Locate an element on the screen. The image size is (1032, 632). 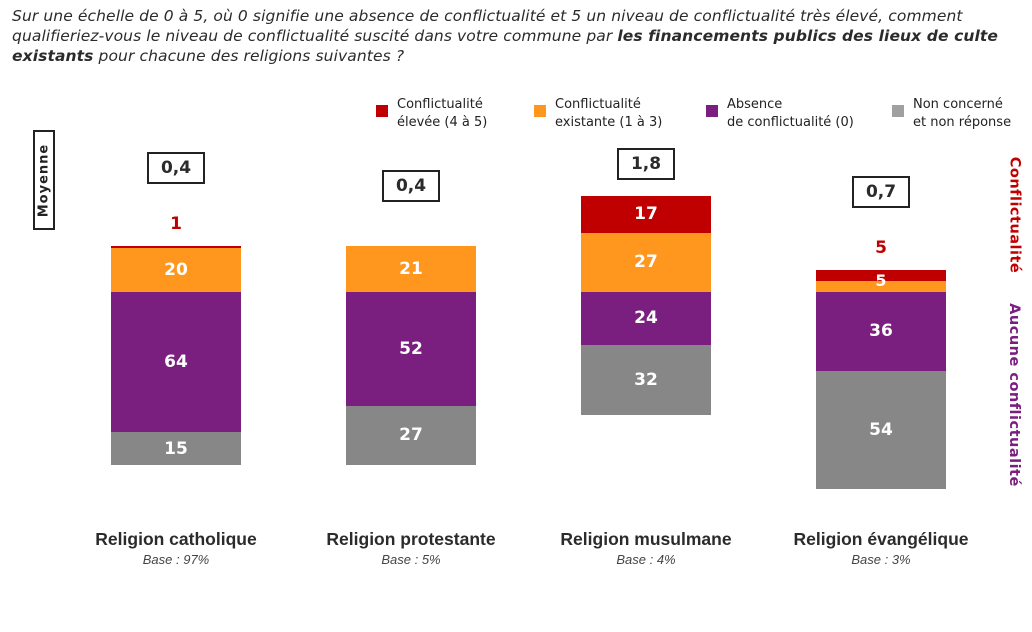
legend-item-non-concerne: Non concerné et non réponse is located at coordinates (951, 114).